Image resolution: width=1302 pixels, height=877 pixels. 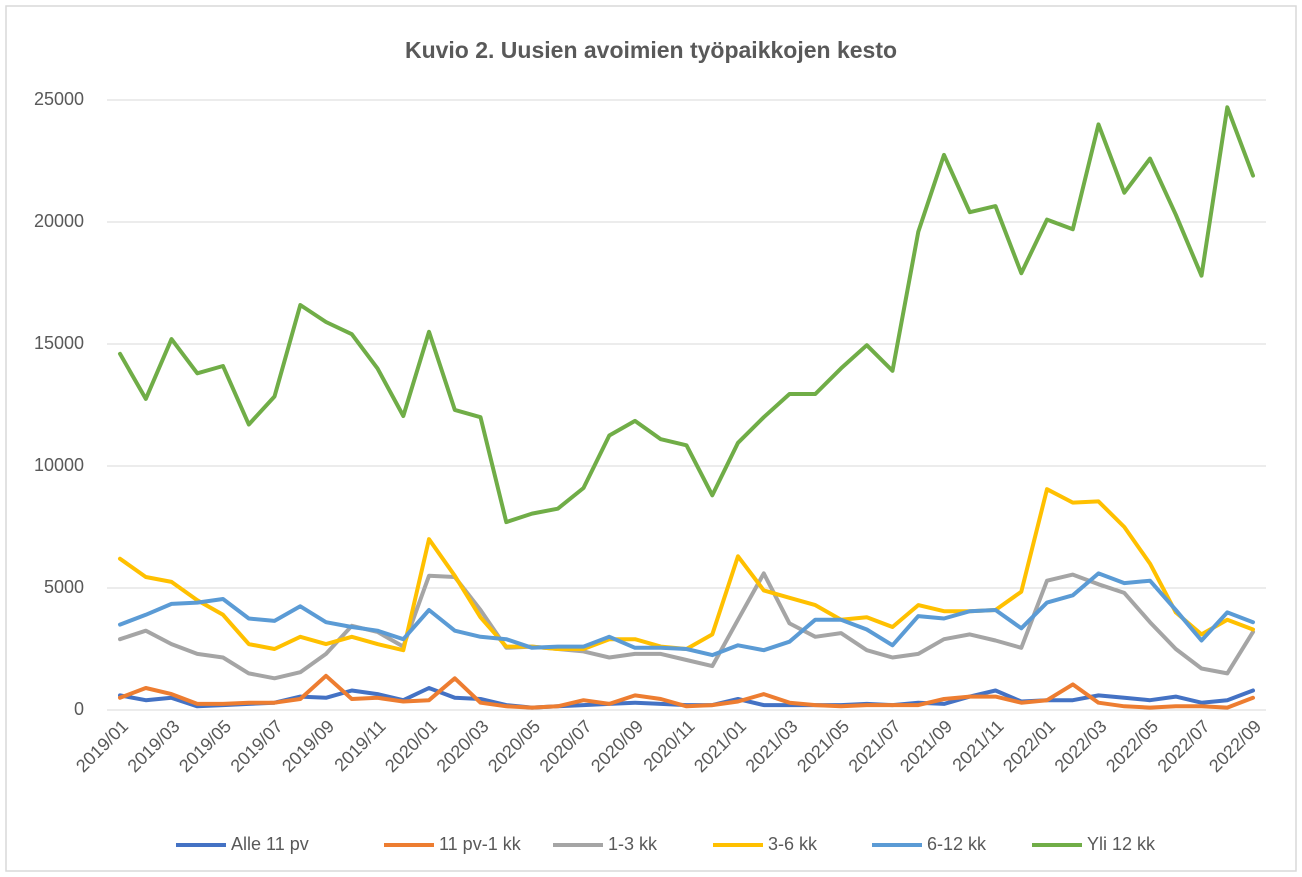 What do you see at coordinates (270, 844) in the screenshot?
I see `legend-label: Alle 11 pv` at bounding box center [270, 844].